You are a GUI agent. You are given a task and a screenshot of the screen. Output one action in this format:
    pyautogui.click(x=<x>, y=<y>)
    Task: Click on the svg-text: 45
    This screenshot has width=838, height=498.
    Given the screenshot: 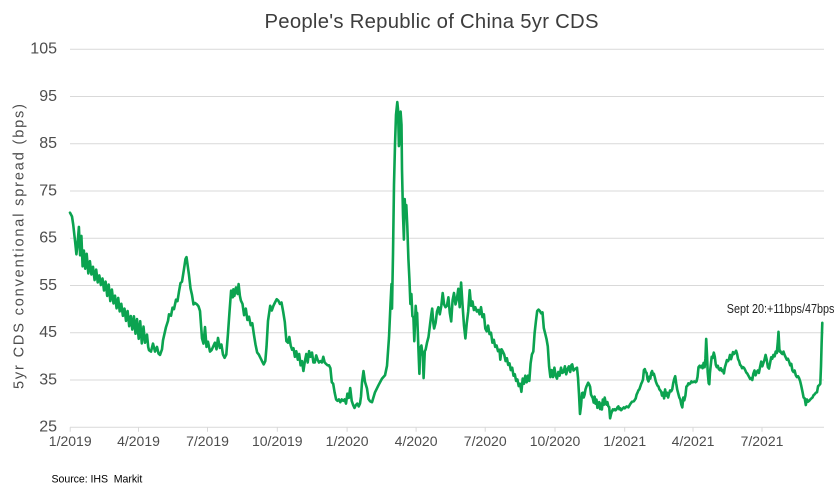 What is the action you would take?
    pyautogui.click(x=48, y=332)
    